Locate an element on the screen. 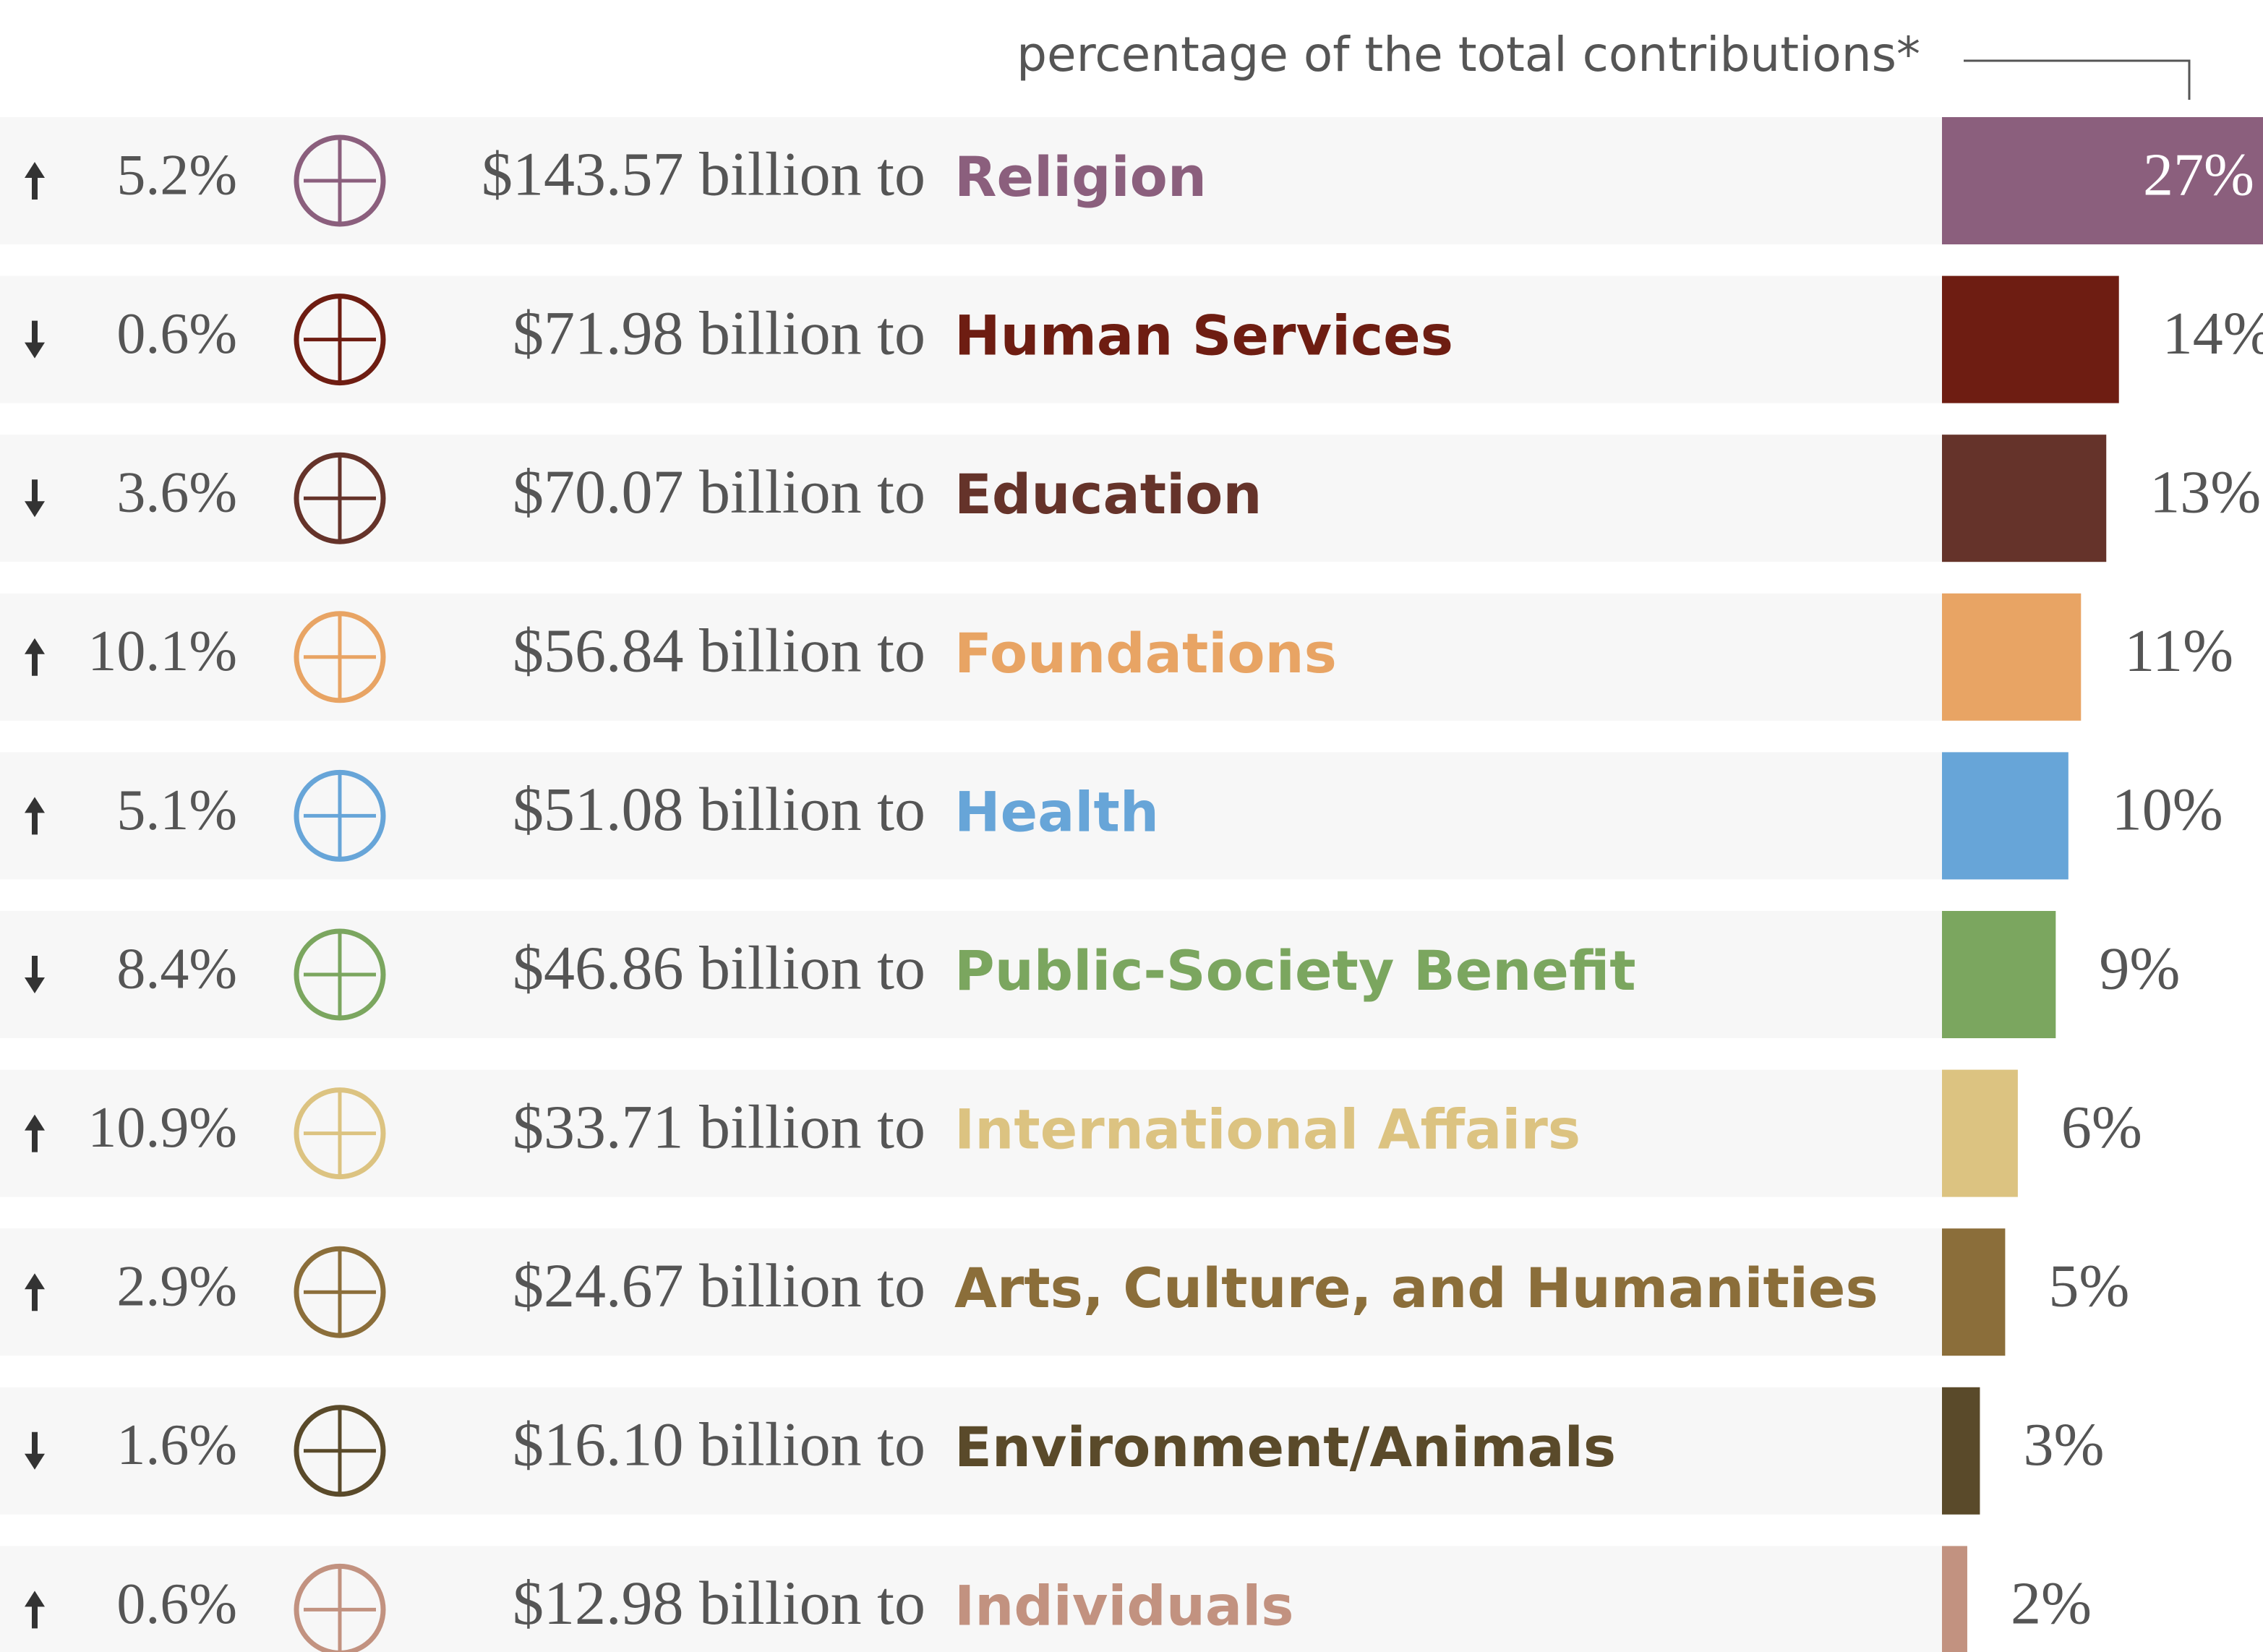 This screenshot has height=1652, width=2263. amount-label: $16.10 billion to is located at coordinates (719, 1444).